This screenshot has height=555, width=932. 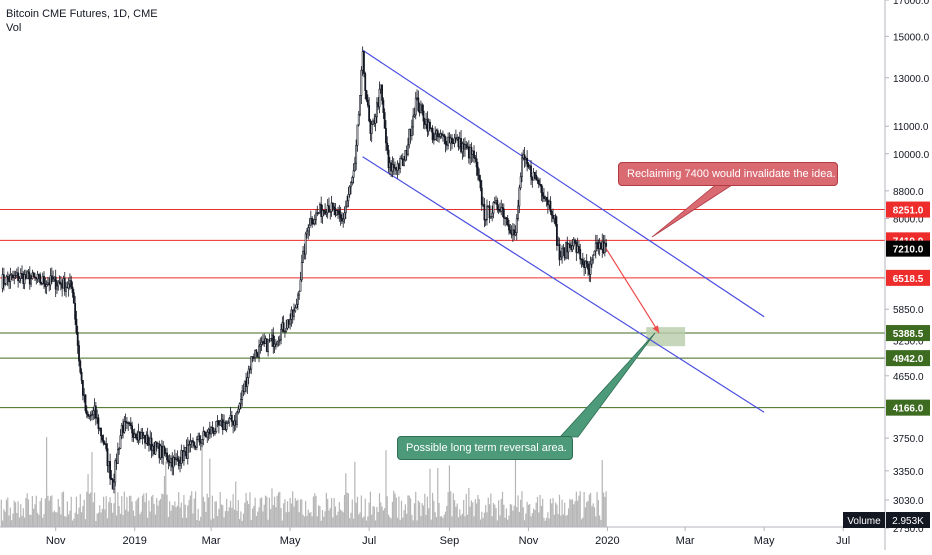 What do you see at coordinates (908, 192) in the screenshot?
I see `y-tick-label: 8800.0` at bounding box center [908, 192].